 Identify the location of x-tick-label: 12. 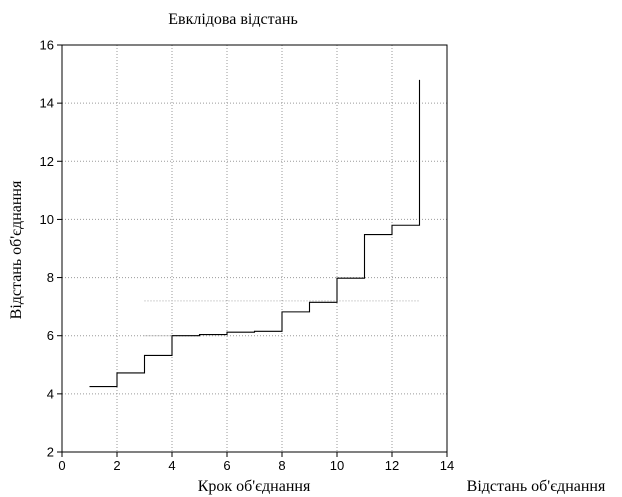
(392, 465).